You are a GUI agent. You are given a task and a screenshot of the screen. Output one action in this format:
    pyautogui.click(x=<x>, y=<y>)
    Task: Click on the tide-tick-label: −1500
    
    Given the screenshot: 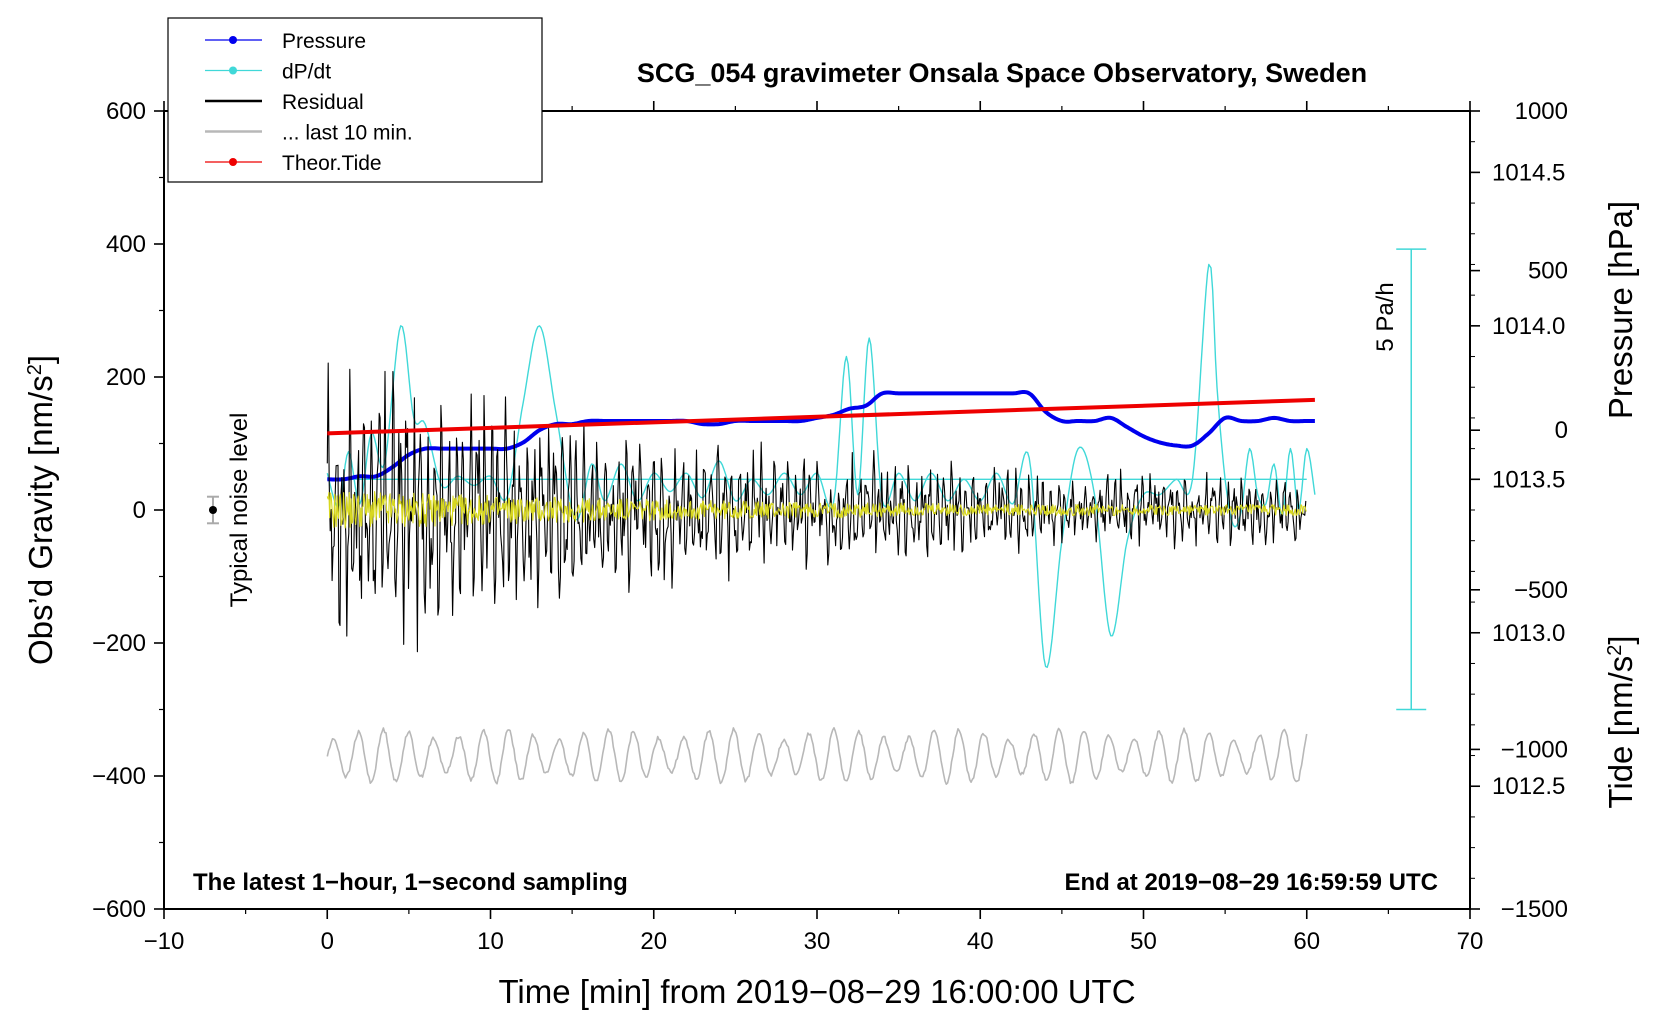 What is the action you would take?
    pyautogui.click(x=1534, y=909)
    